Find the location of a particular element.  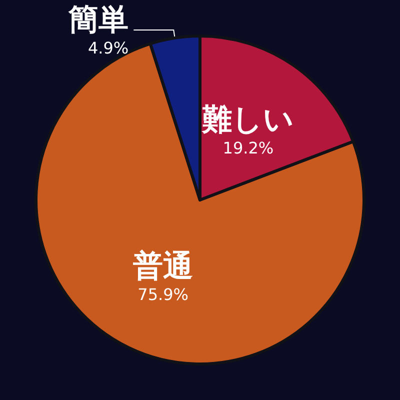

slice-label: 難しい is located at coordinates (247, 120).